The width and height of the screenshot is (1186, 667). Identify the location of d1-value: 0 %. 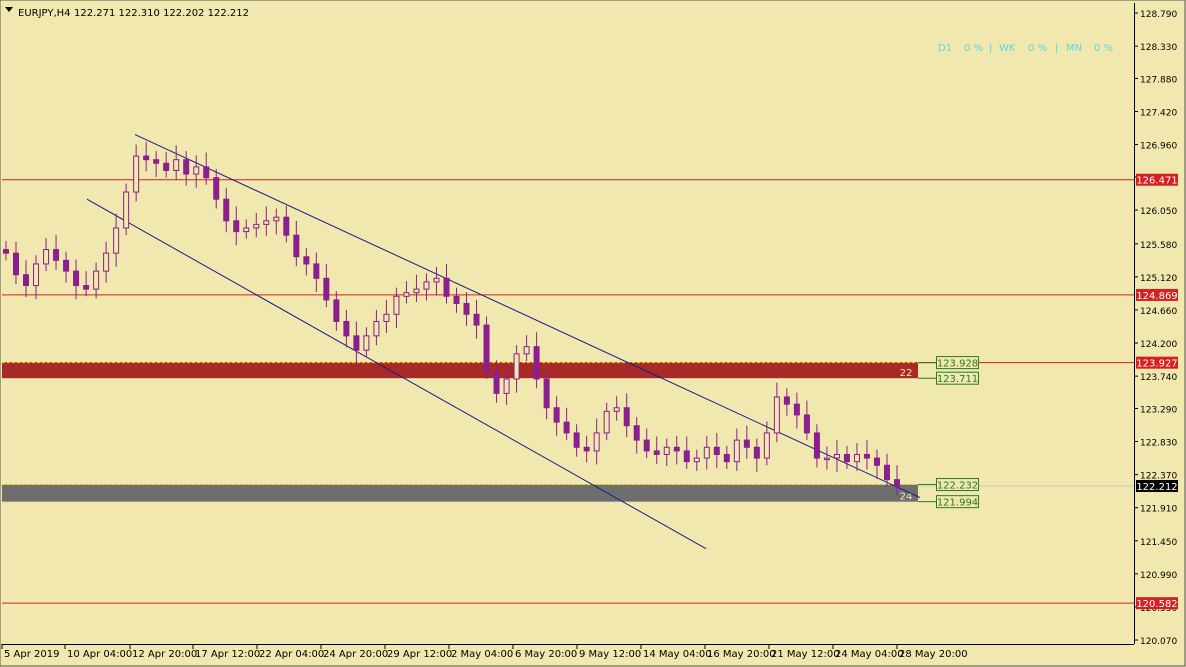
(973, 48).